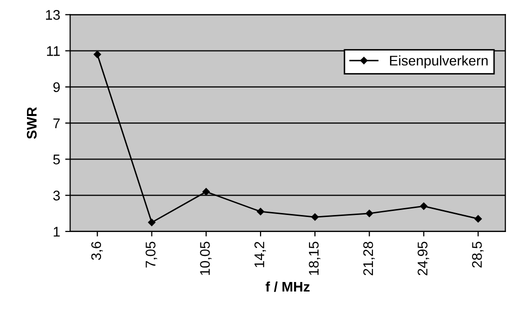 The height and width of the screenshot is (326, 512). Describe the element at coordinates (314, 258) in the screenshot. I see `x-tick-label: 18,15` at that location.